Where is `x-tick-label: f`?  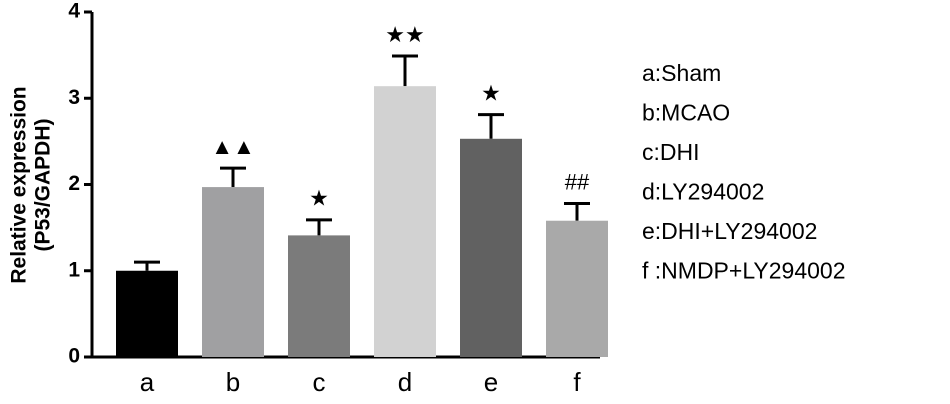
x-tick-label: f is located at coordinates (577, 382).